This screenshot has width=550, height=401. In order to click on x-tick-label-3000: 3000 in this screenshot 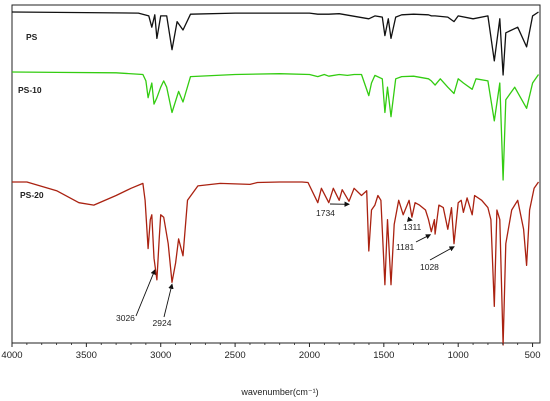, I will do `click(160, 355)`.